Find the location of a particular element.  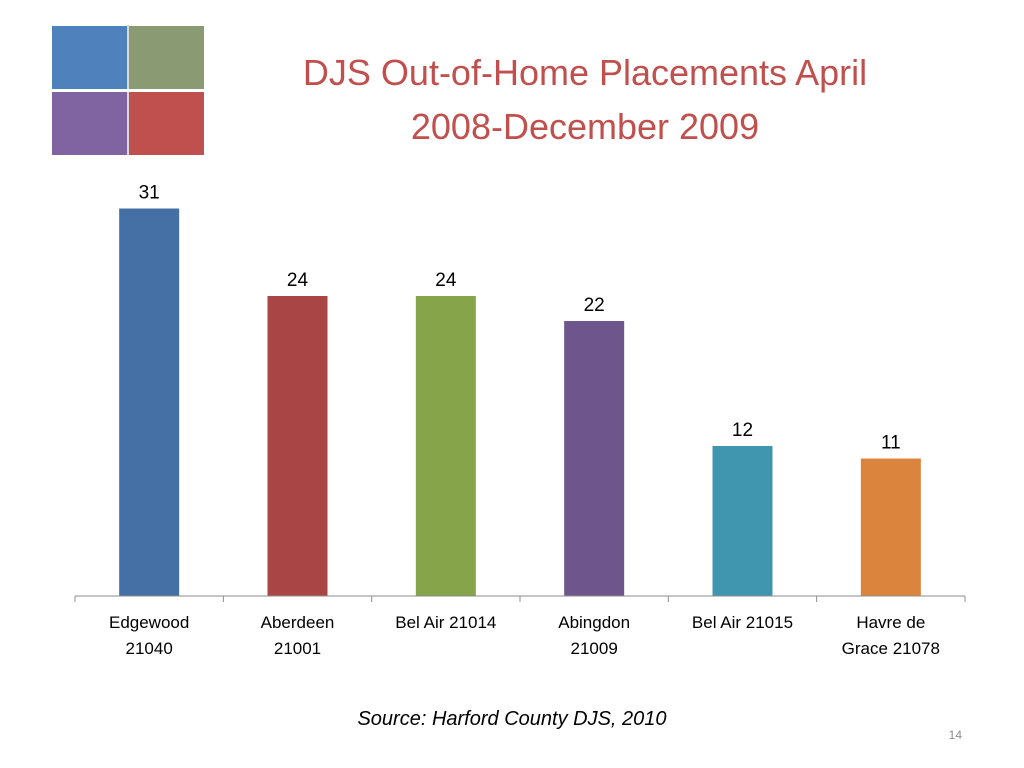

logo-divider-horizontal is located at coordinates (128, 90).